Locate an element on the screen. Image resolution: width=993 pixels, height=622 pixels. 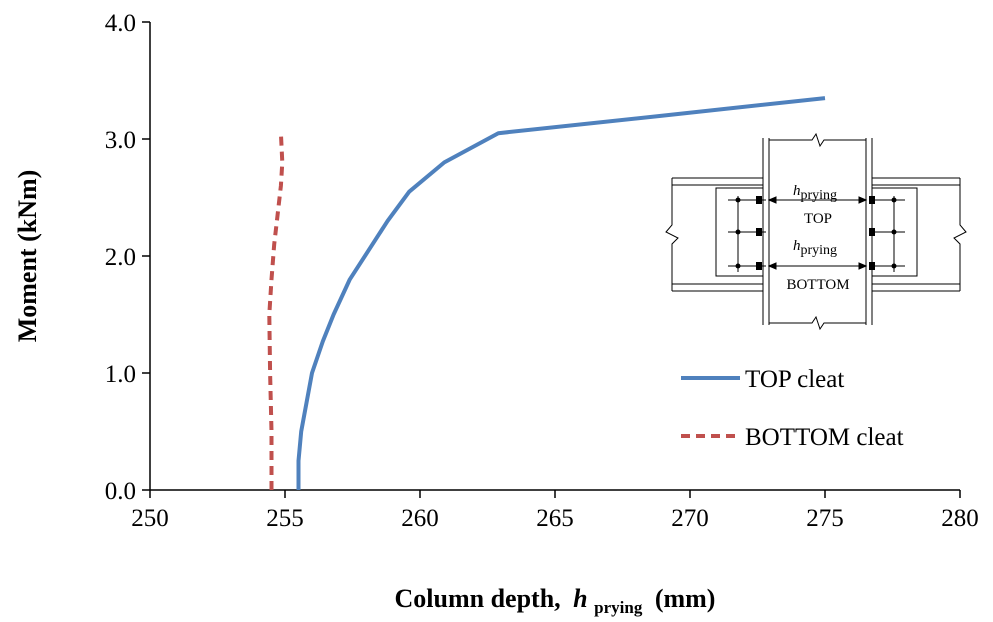
x-tick-label: 280 is located at coordinates (960, 518).